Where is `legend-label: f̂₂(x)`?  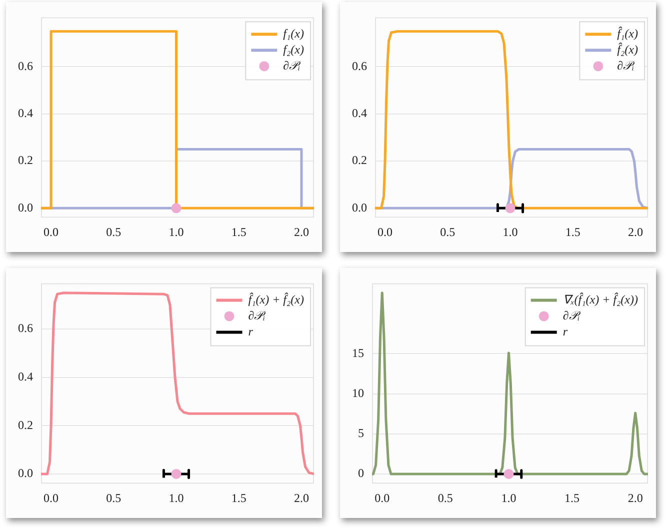 legend-label: f̂₂(x) is located at coordinates (627, 49).